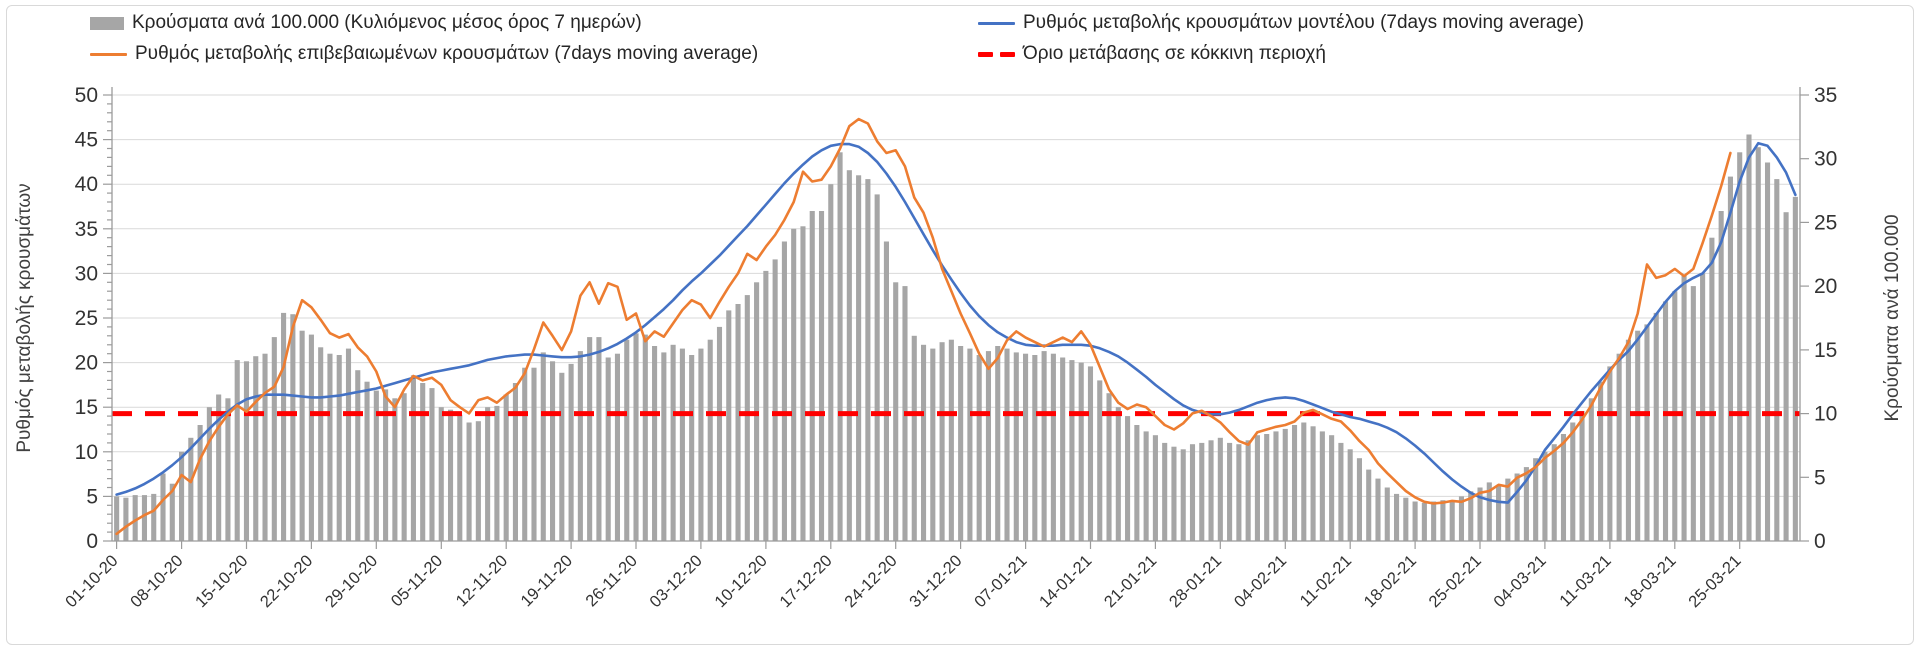 The height and width of the screenshot is (649, 1920). I want to click on right-axis-tick-label: 5, so click(1820, 477).